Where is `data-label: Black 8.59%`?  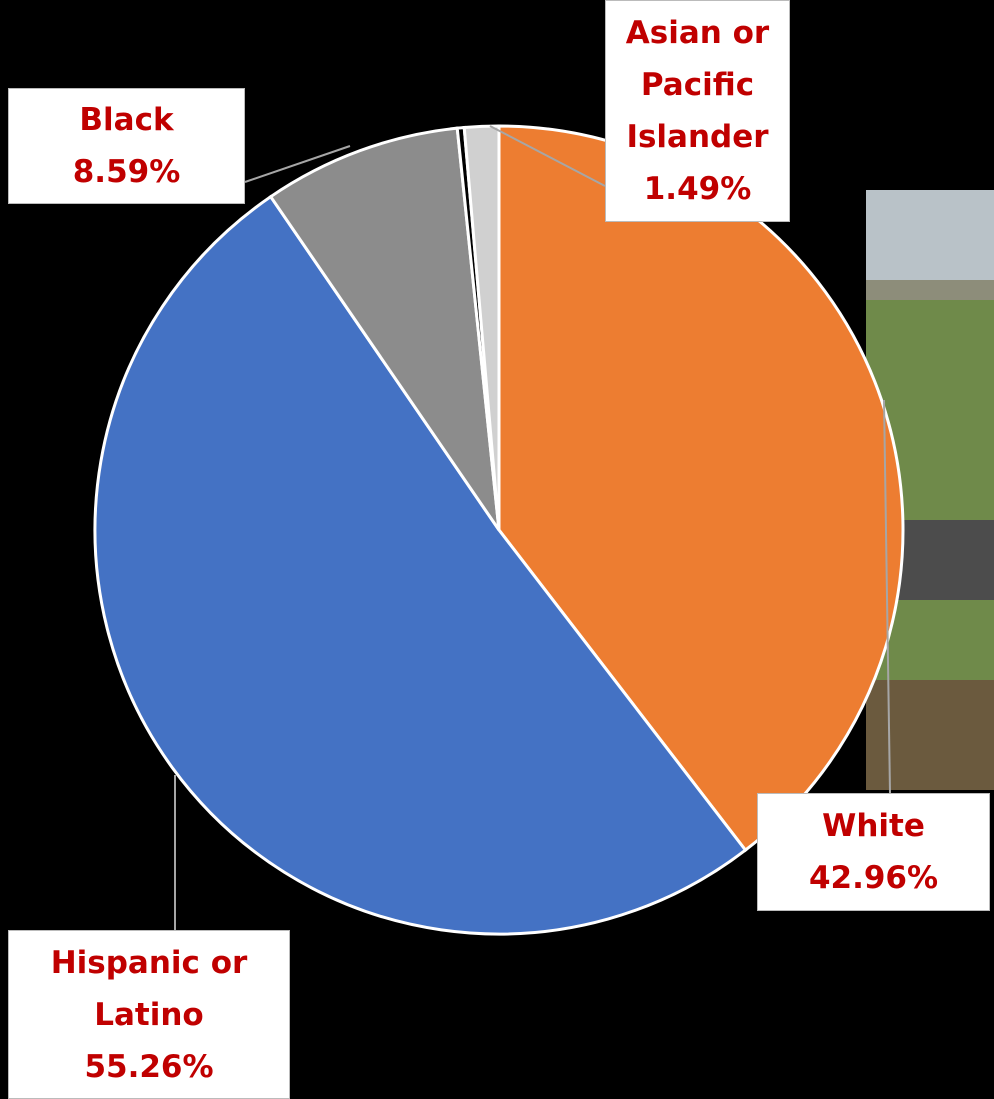 data-label: Black 8.59% is located at coordinates (126, 146).